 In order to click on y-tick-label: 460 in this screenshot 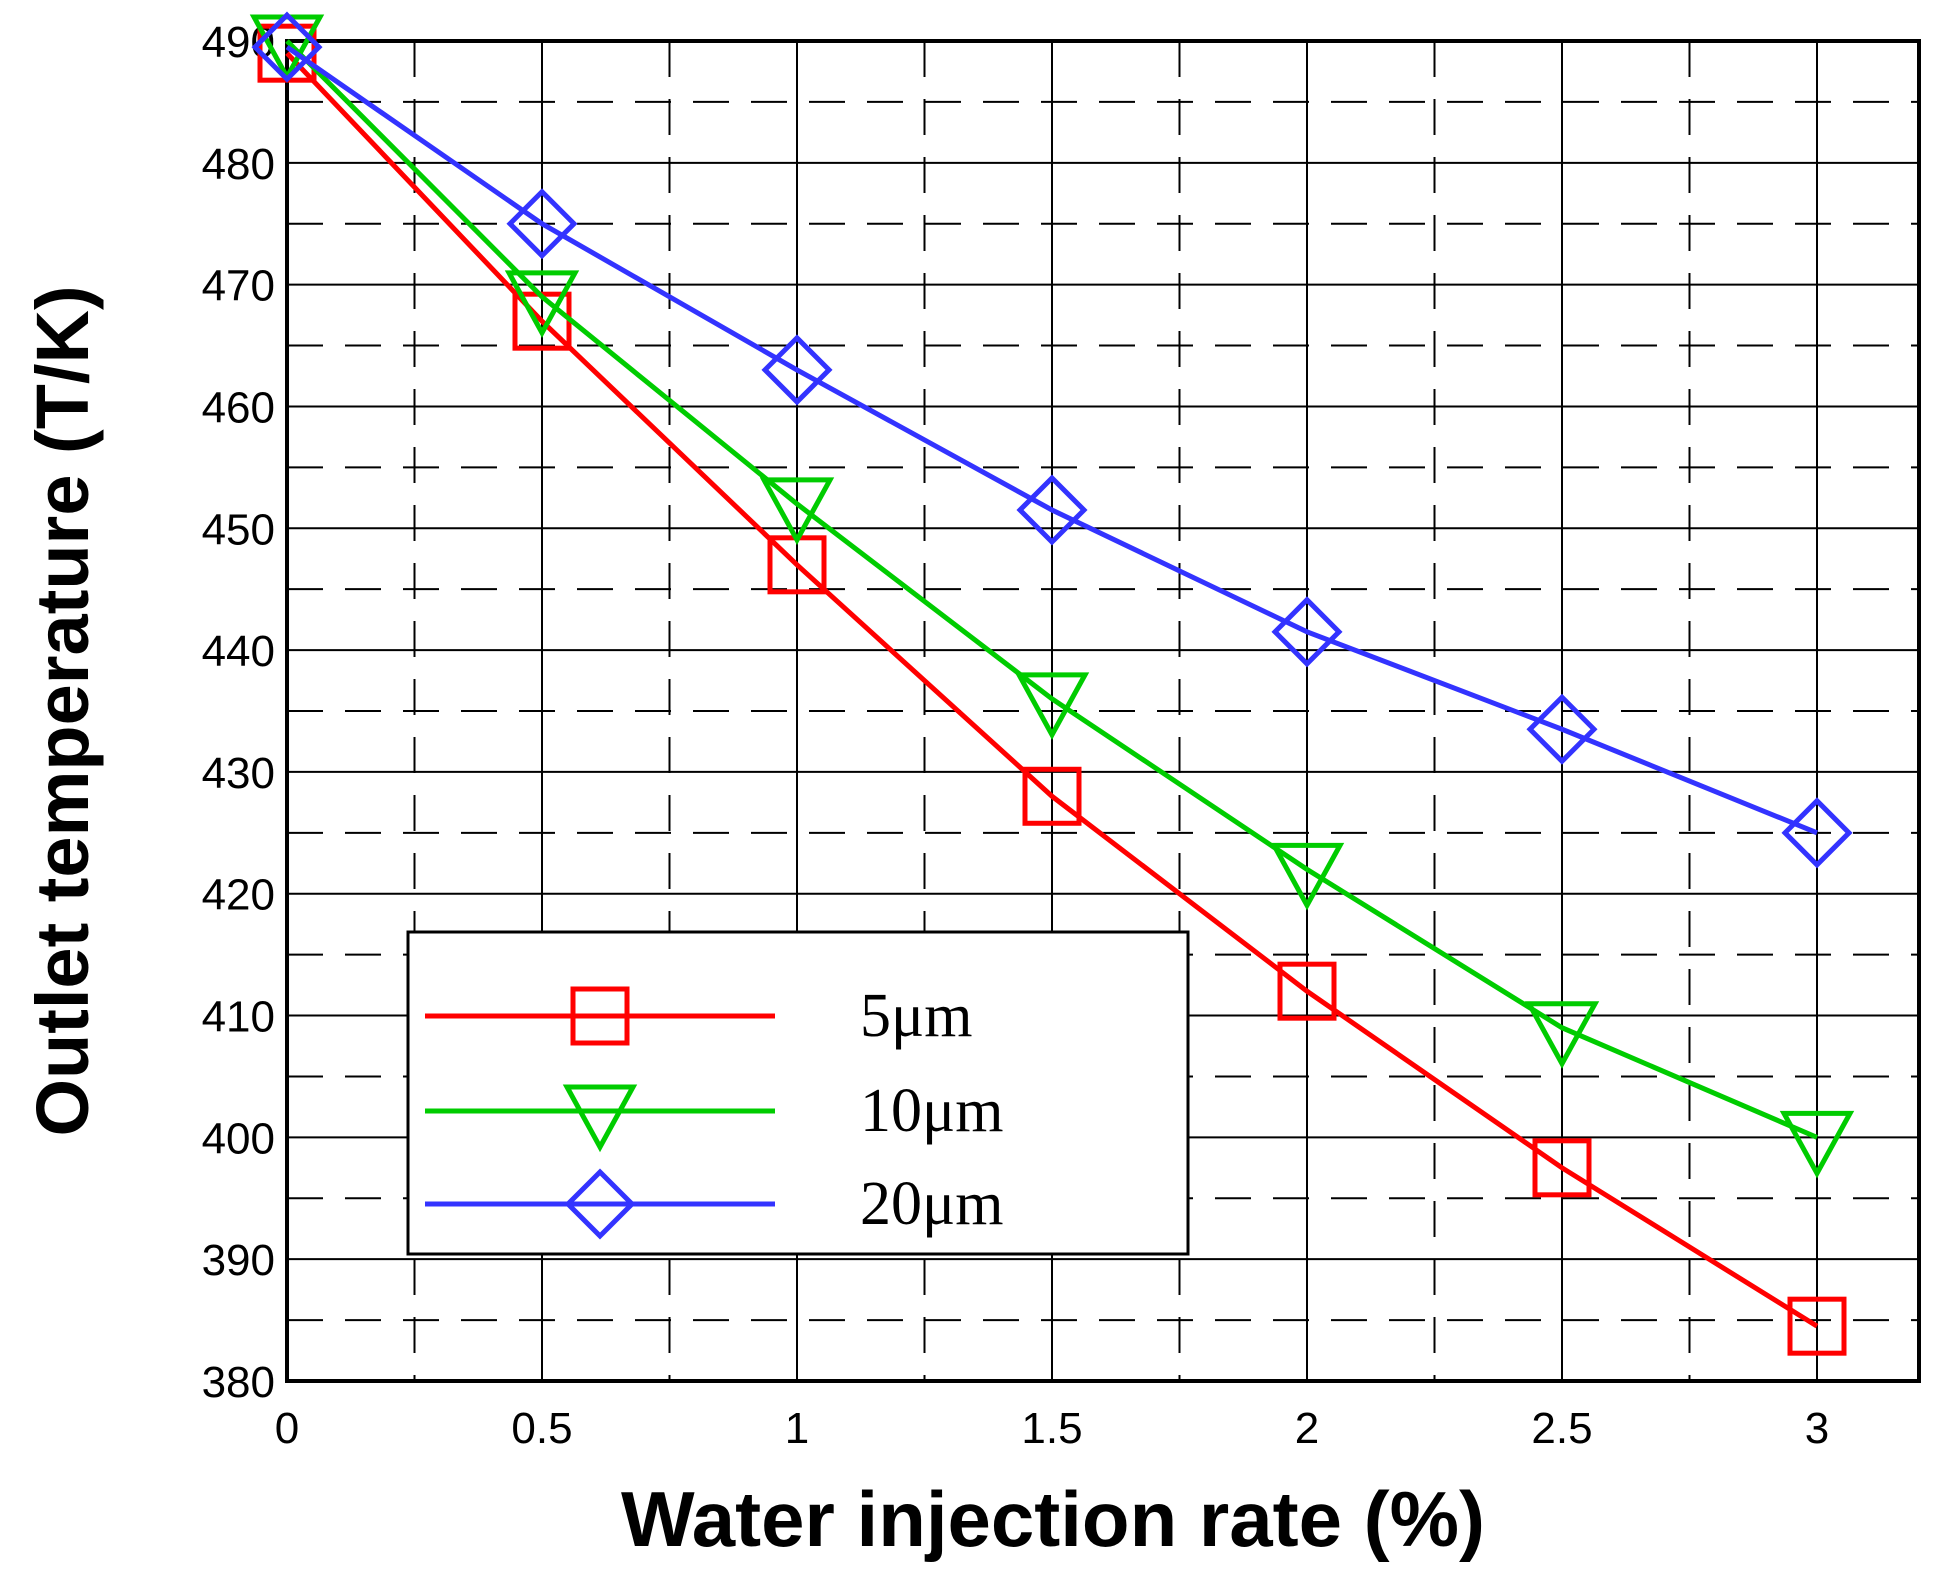, I will do `click(238, 407)`.